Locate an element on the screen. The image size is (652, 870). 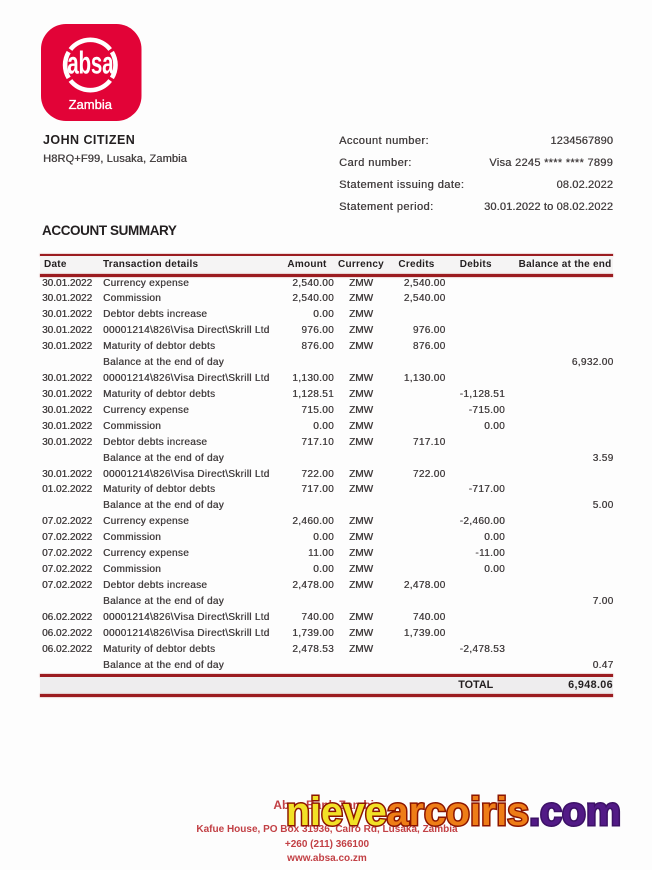
svg-text: nievearcoiris.com is located at coordinates (453, 812).